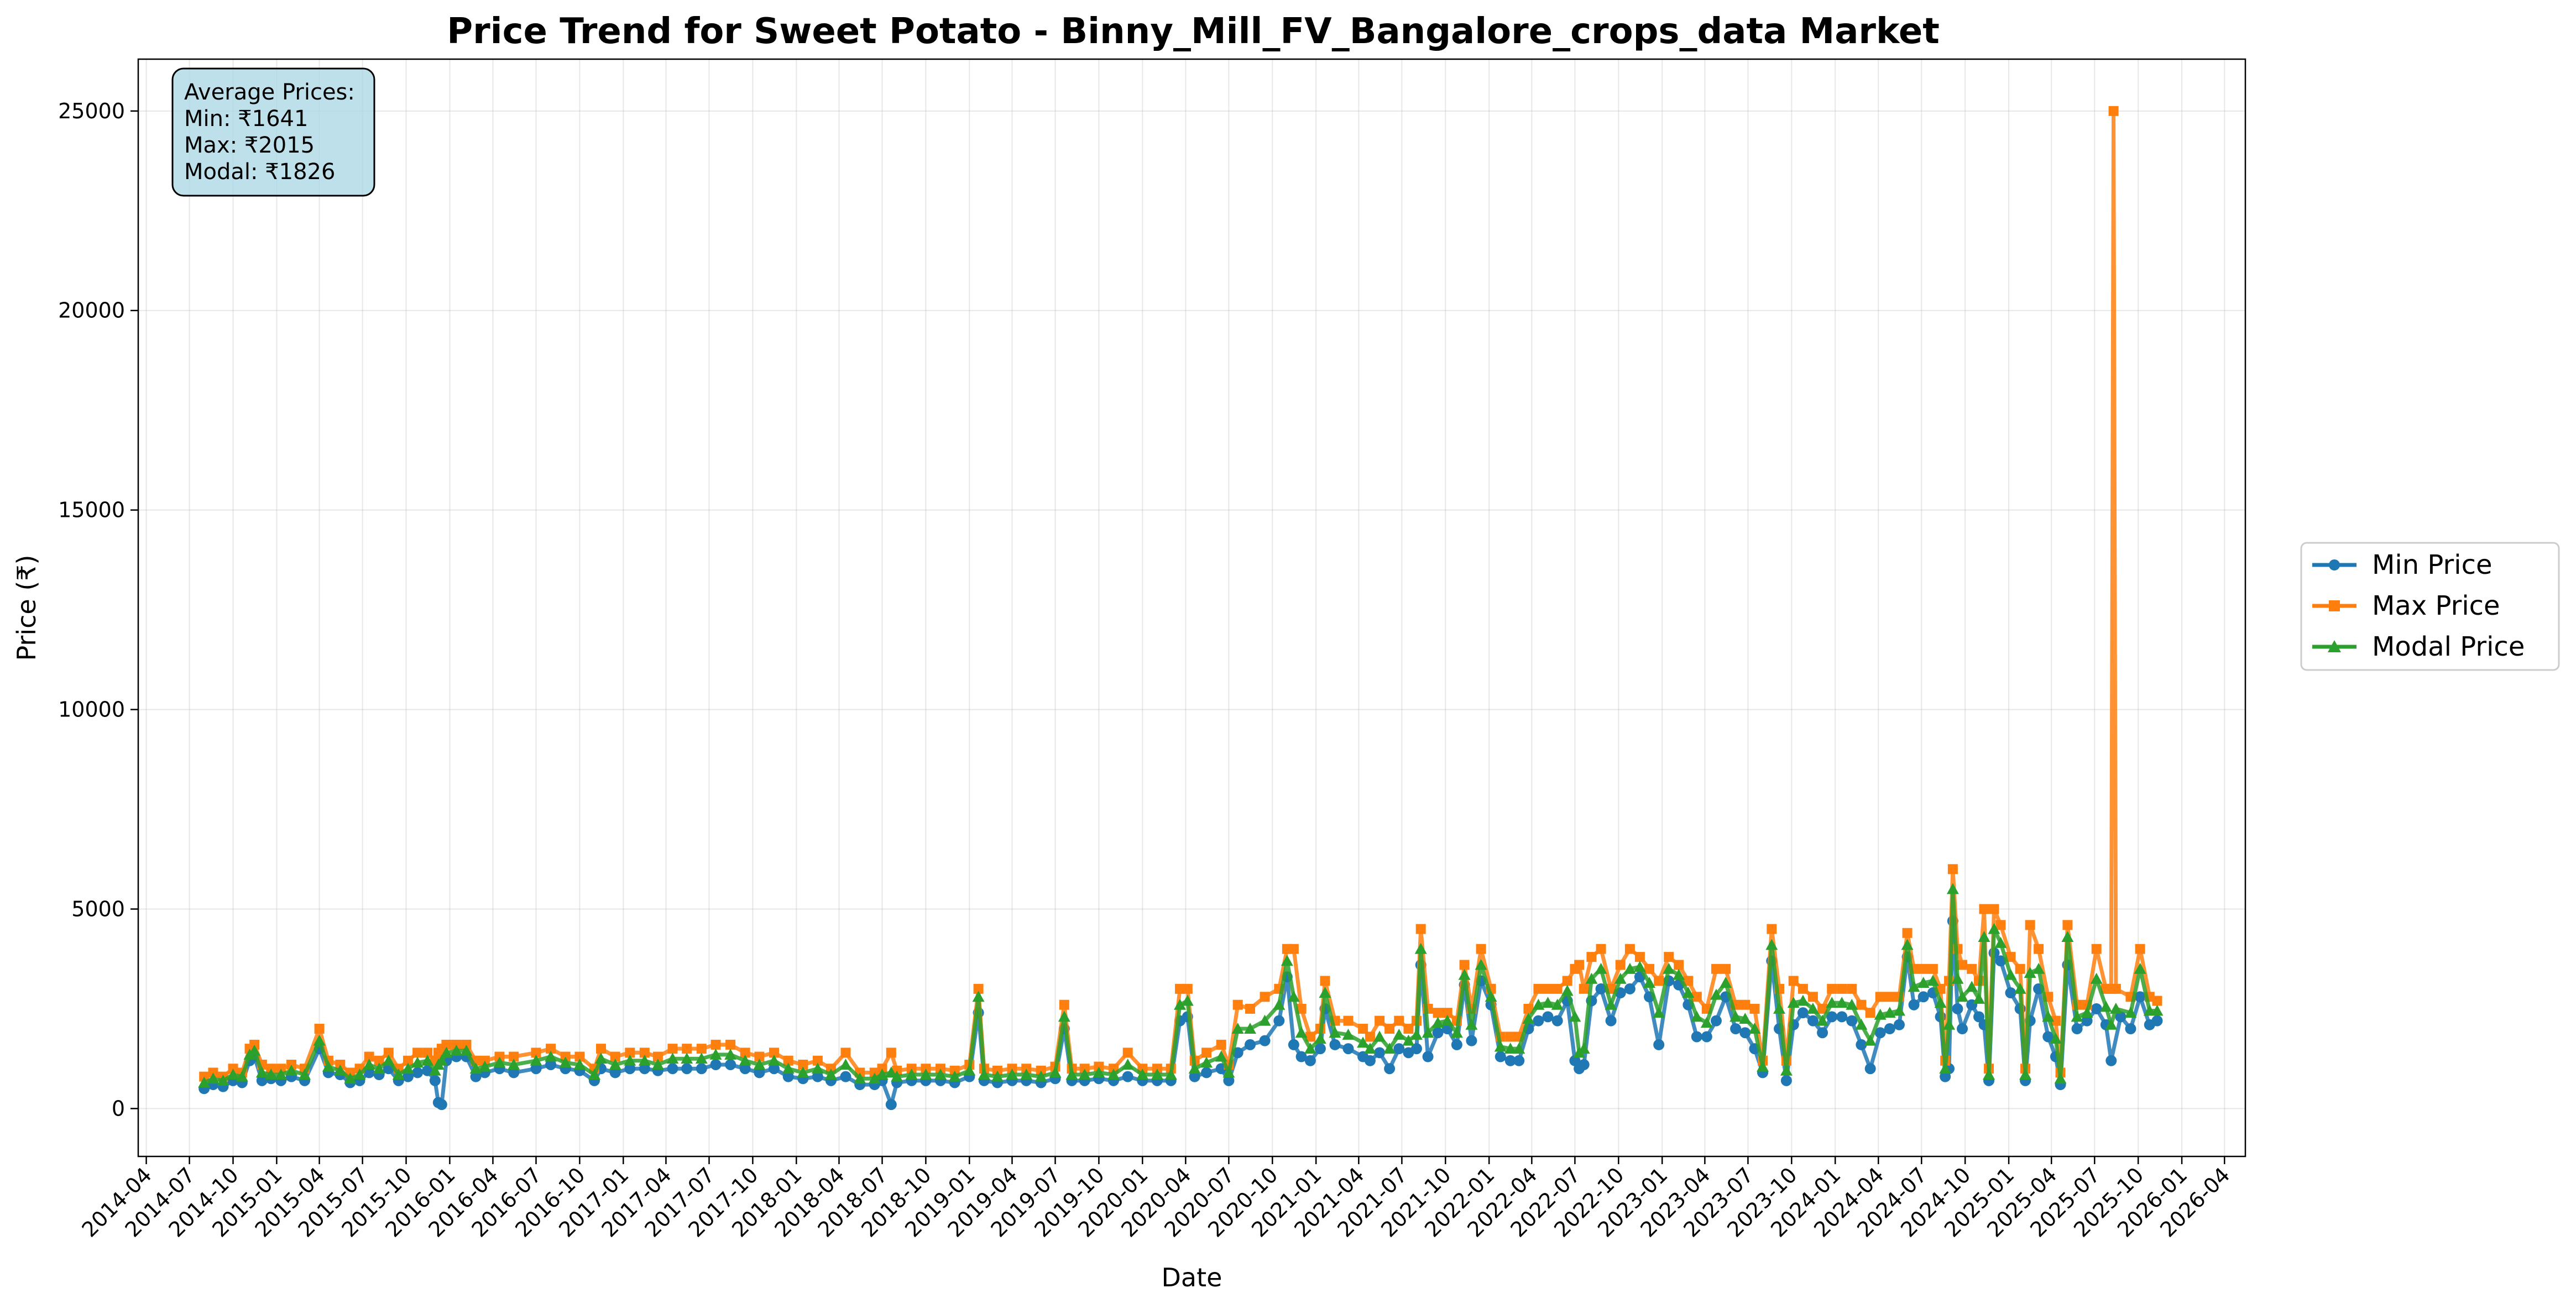  I want to click on y-tick-label: 15000, so click(91, 510).